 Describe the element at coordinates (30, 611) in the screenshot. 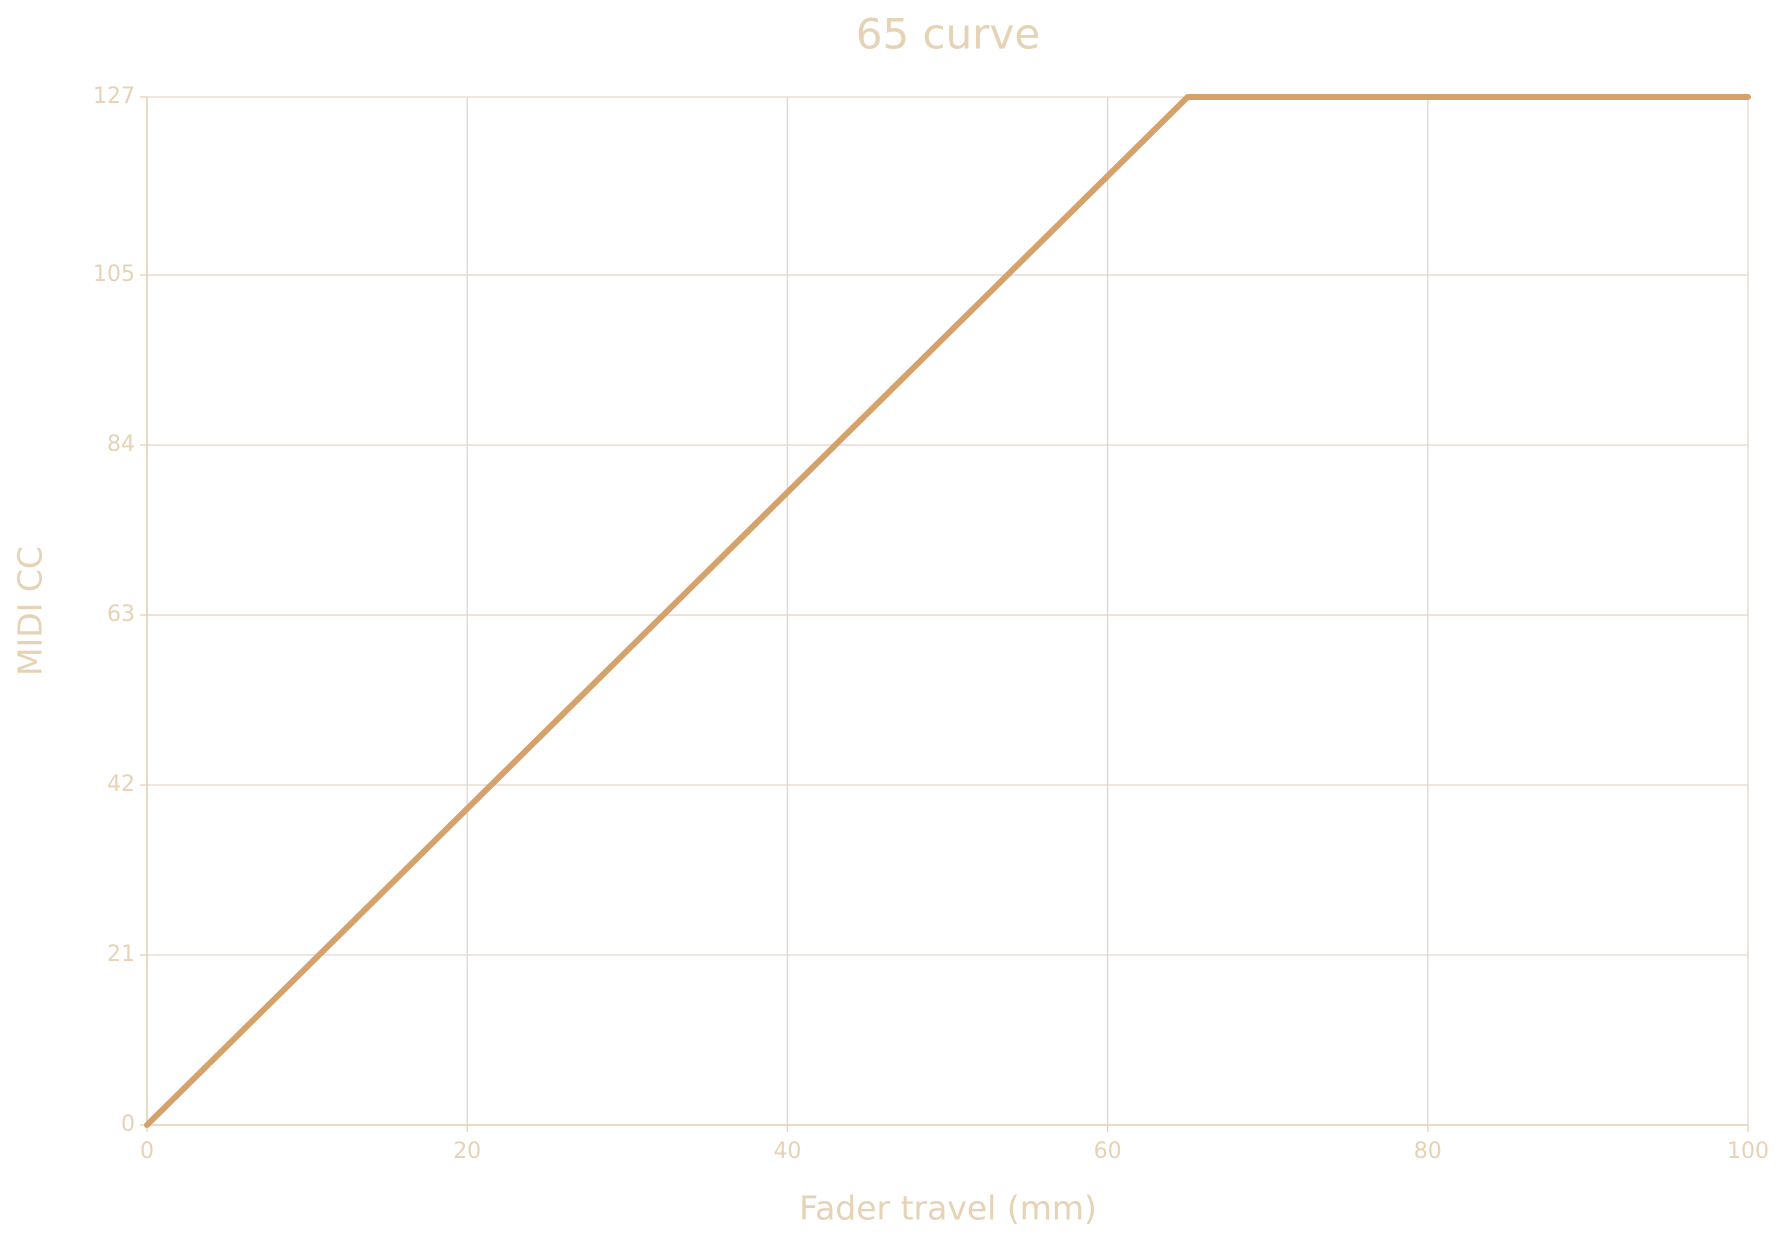

I see `y-axis-label: MIDI CC` at that location.